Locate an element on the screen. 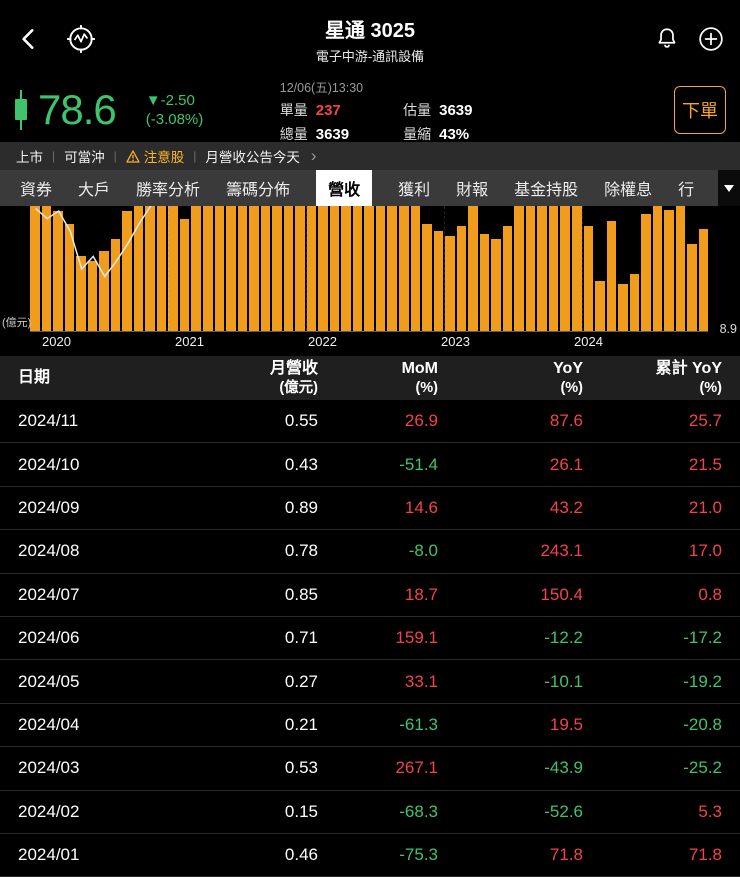 The image size is (740, 877). x-axis-label: 2024 is located at coordinates (588, 341).